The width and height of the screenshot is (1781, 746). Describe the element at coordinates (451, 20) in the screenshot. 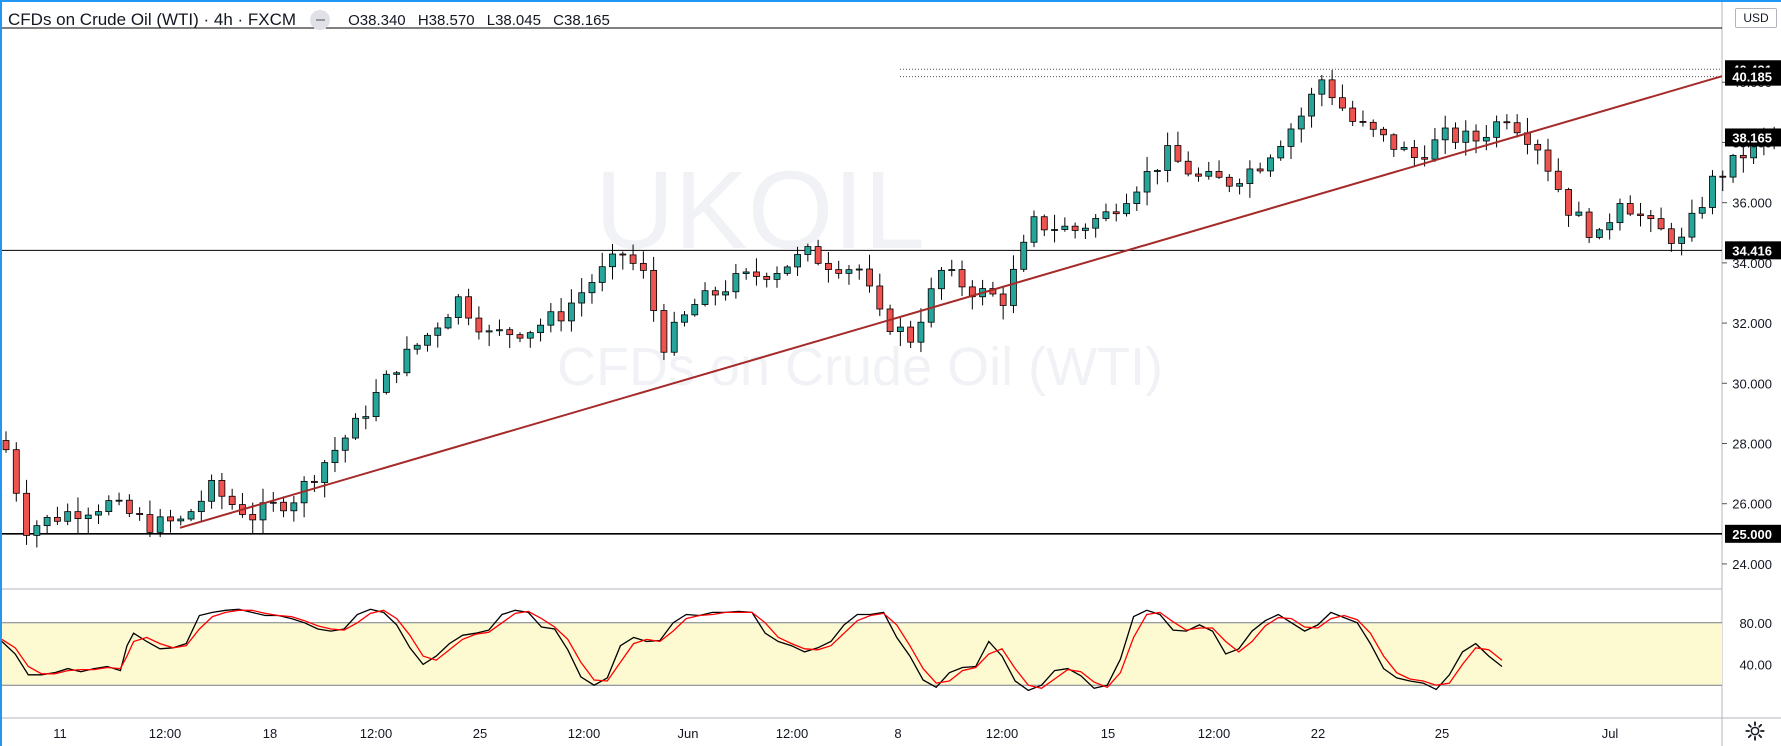

I see `ohlc-high-value: 38.570` at that location.